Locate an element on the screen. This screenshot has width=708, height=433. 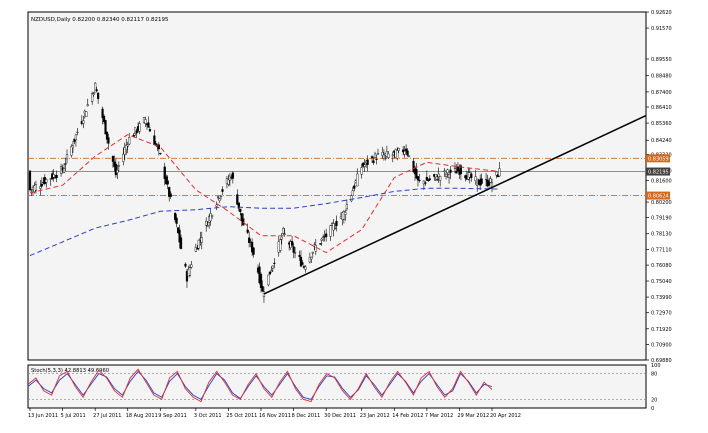
price-tick-label: 0.81600 is located at coordinates (661, 182).